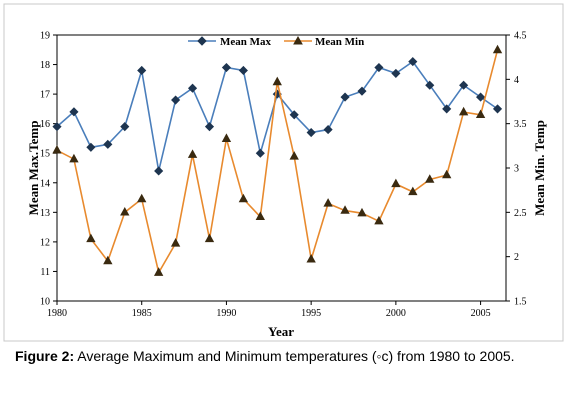 This screenshot has height=406, width=568. Describe the element at coordinates (516, 169) in the screenshot. I see `y-right-tick-label: 3` at that location.